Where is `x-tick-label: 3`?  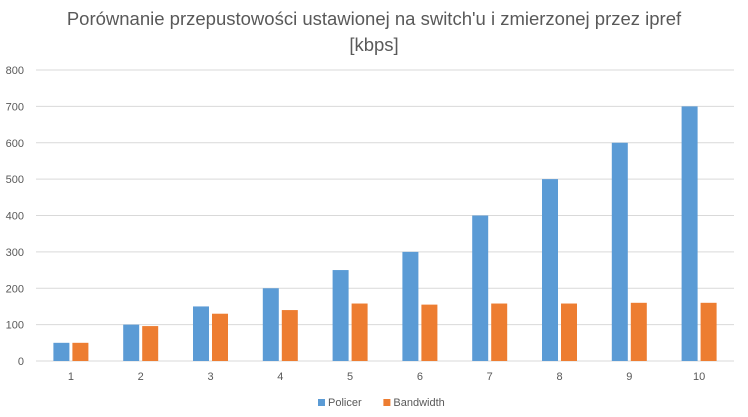
x-tick-label: 3 is located at coordinates (210, 377).